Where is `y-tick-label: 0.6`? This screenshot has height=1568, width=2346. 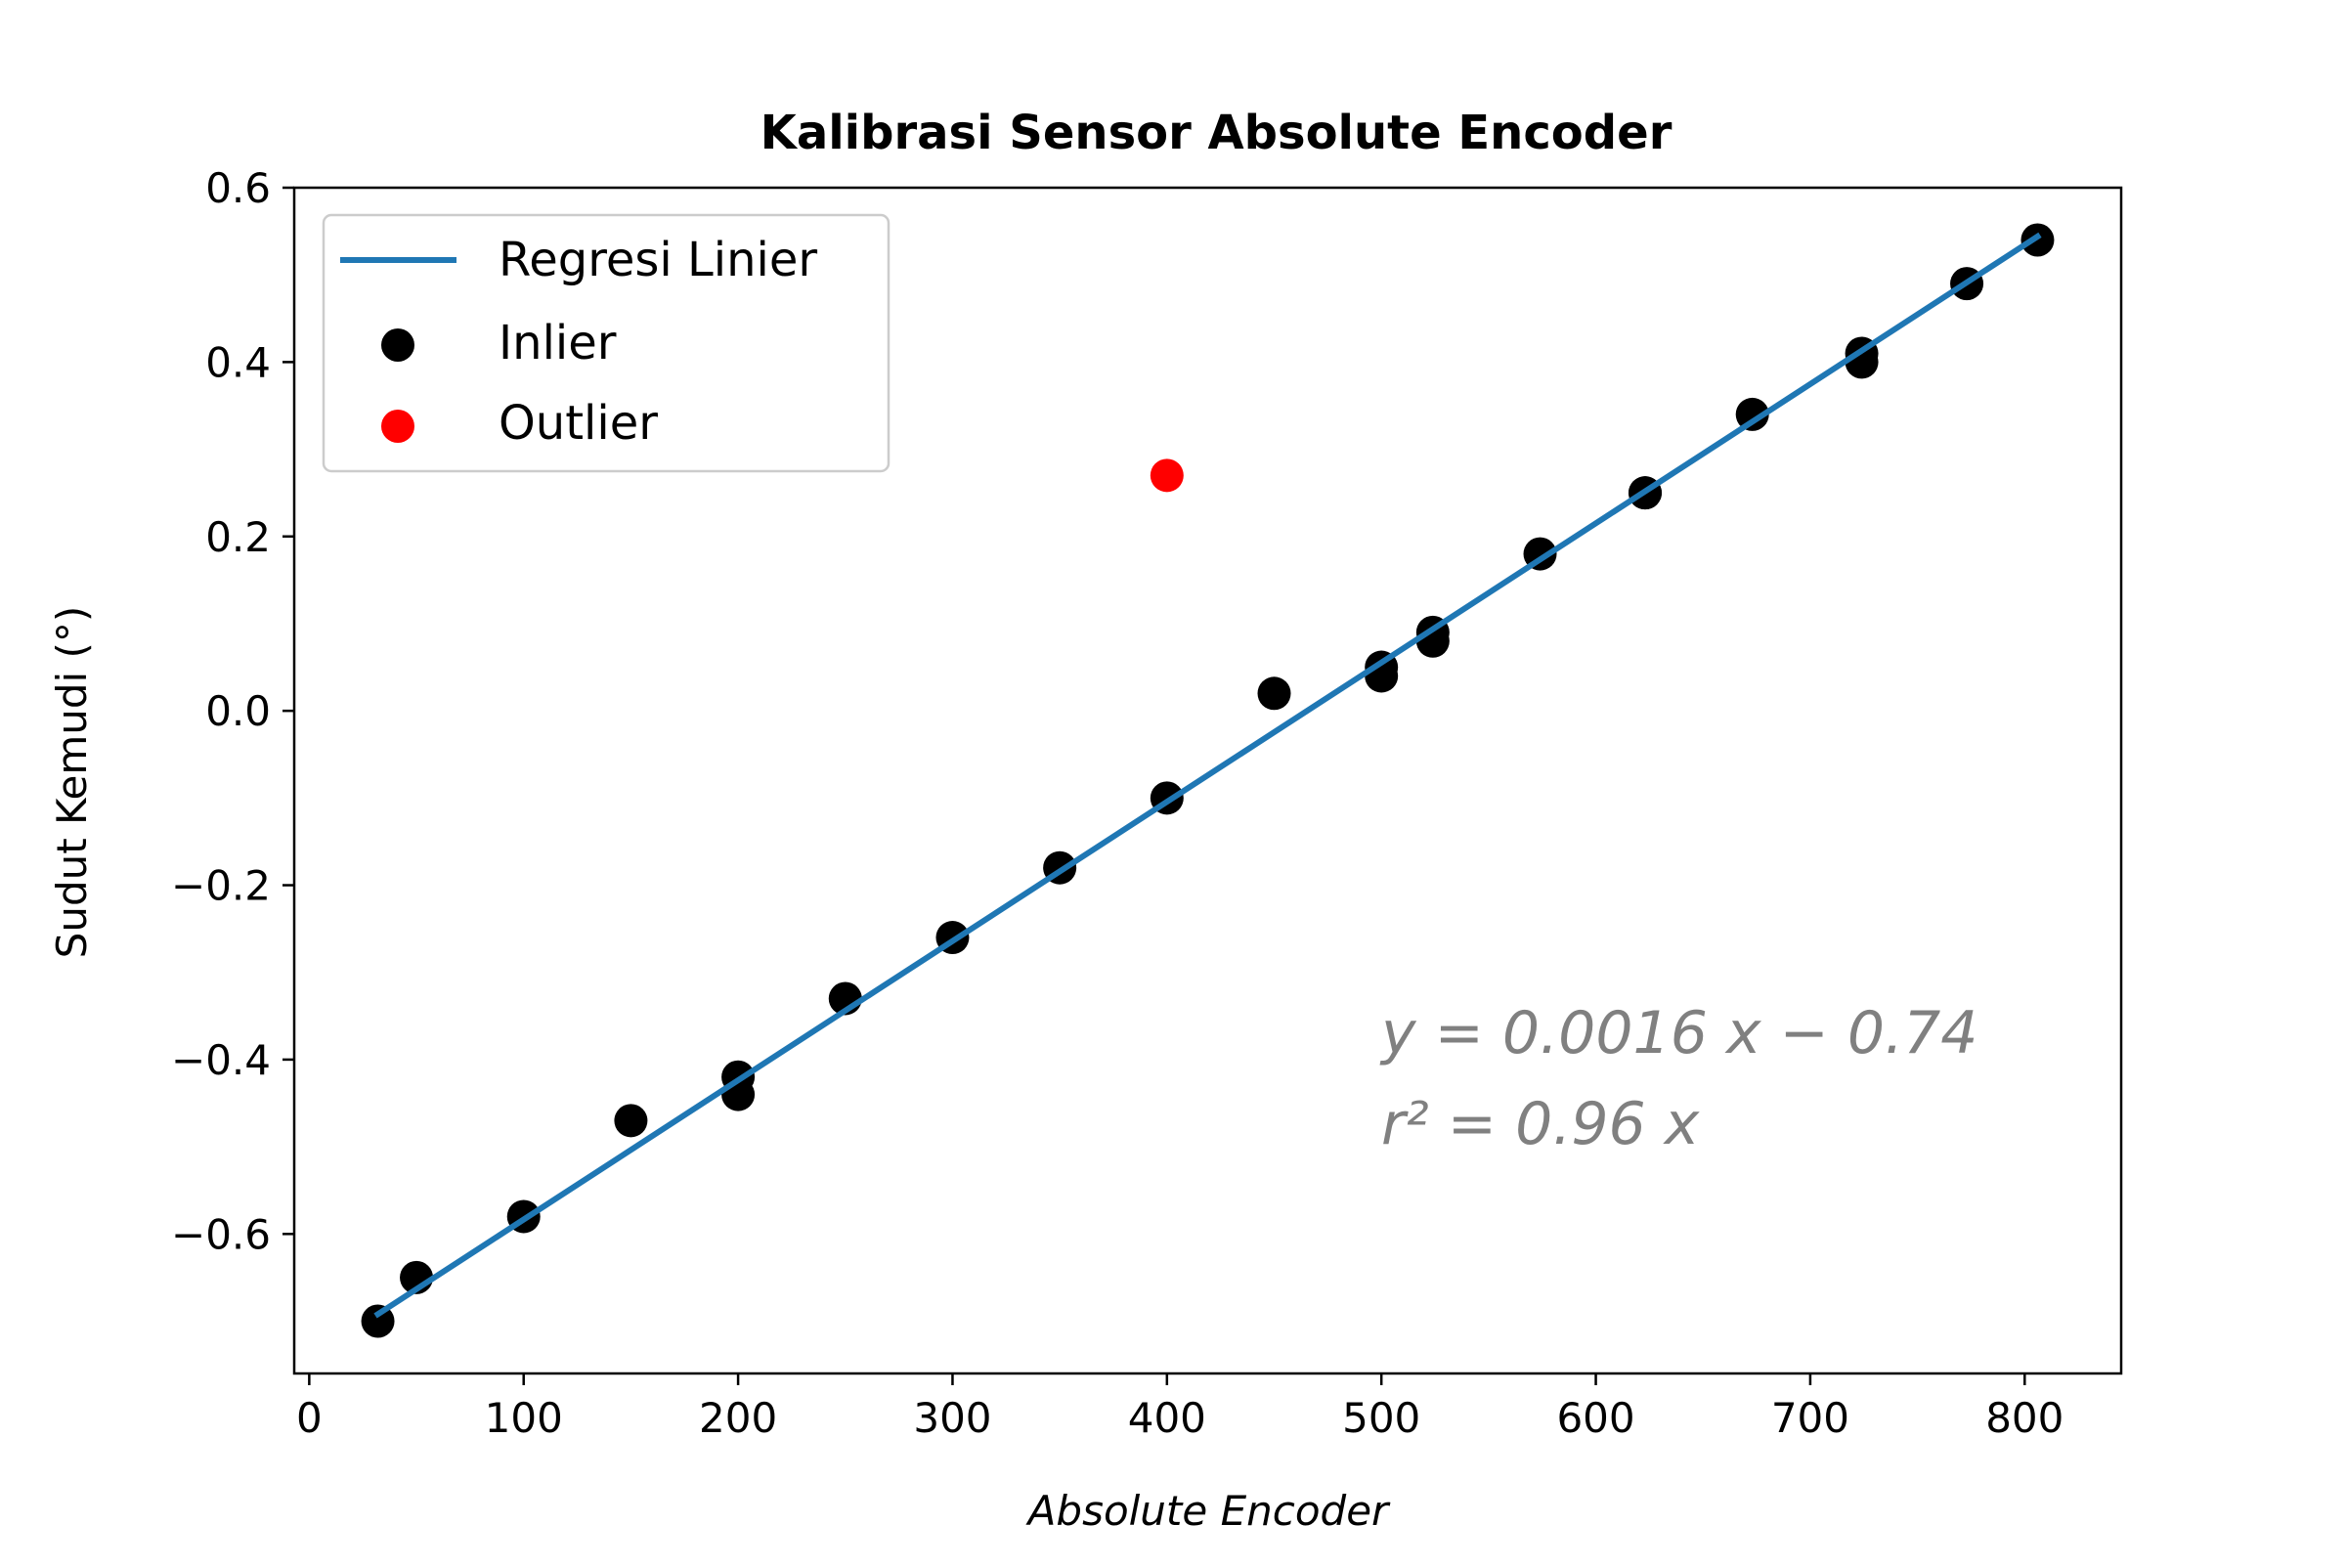
y-tick-label: 0.6 is located at coordinates (238, 188).